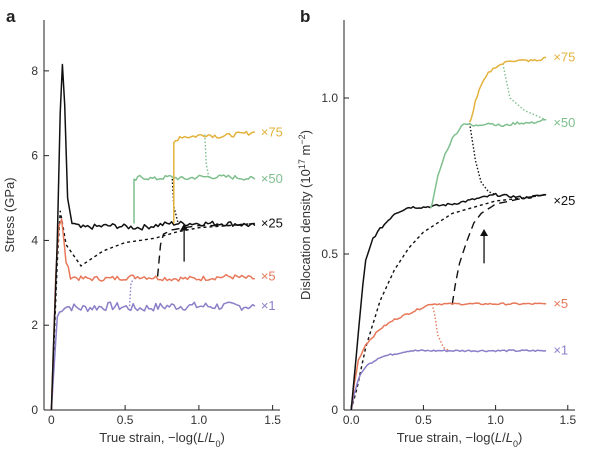 Image resolution: width=598 pixels, height=455 pixels. I want to click on panel-letter: b, so click(305, 16).